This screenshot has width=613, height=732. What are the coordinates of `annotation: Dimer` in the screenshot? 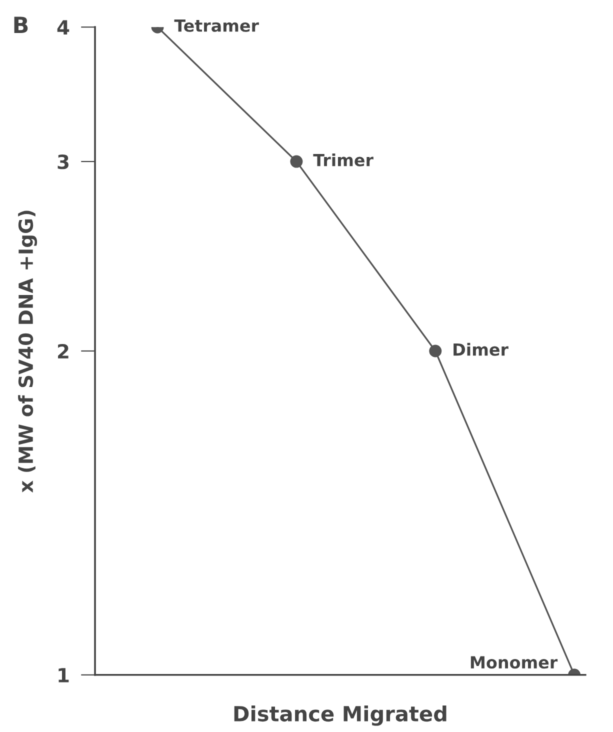 It's located at (481, 349).